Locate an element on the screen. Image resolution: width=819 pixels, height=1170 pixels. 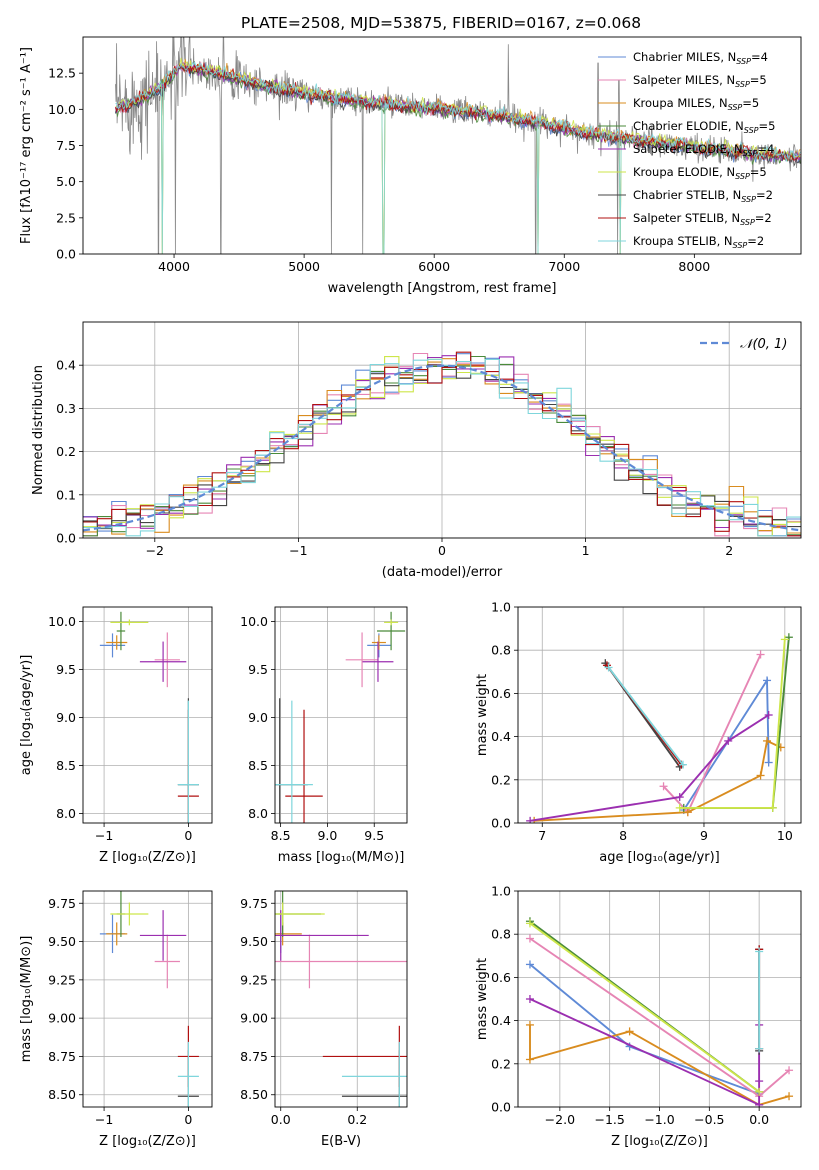
age_vs_z-xtick-label: 0 is located at coordinates (188, 835).